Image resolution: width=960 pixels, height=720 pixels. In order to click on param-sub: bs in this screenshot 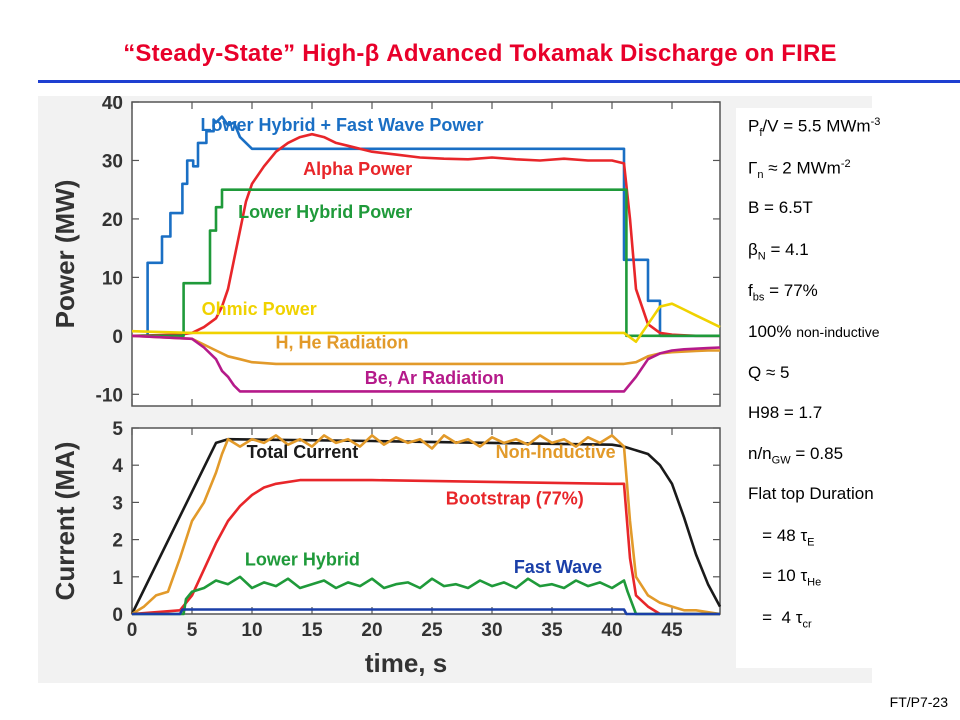, I will do `click(758, 297)`.